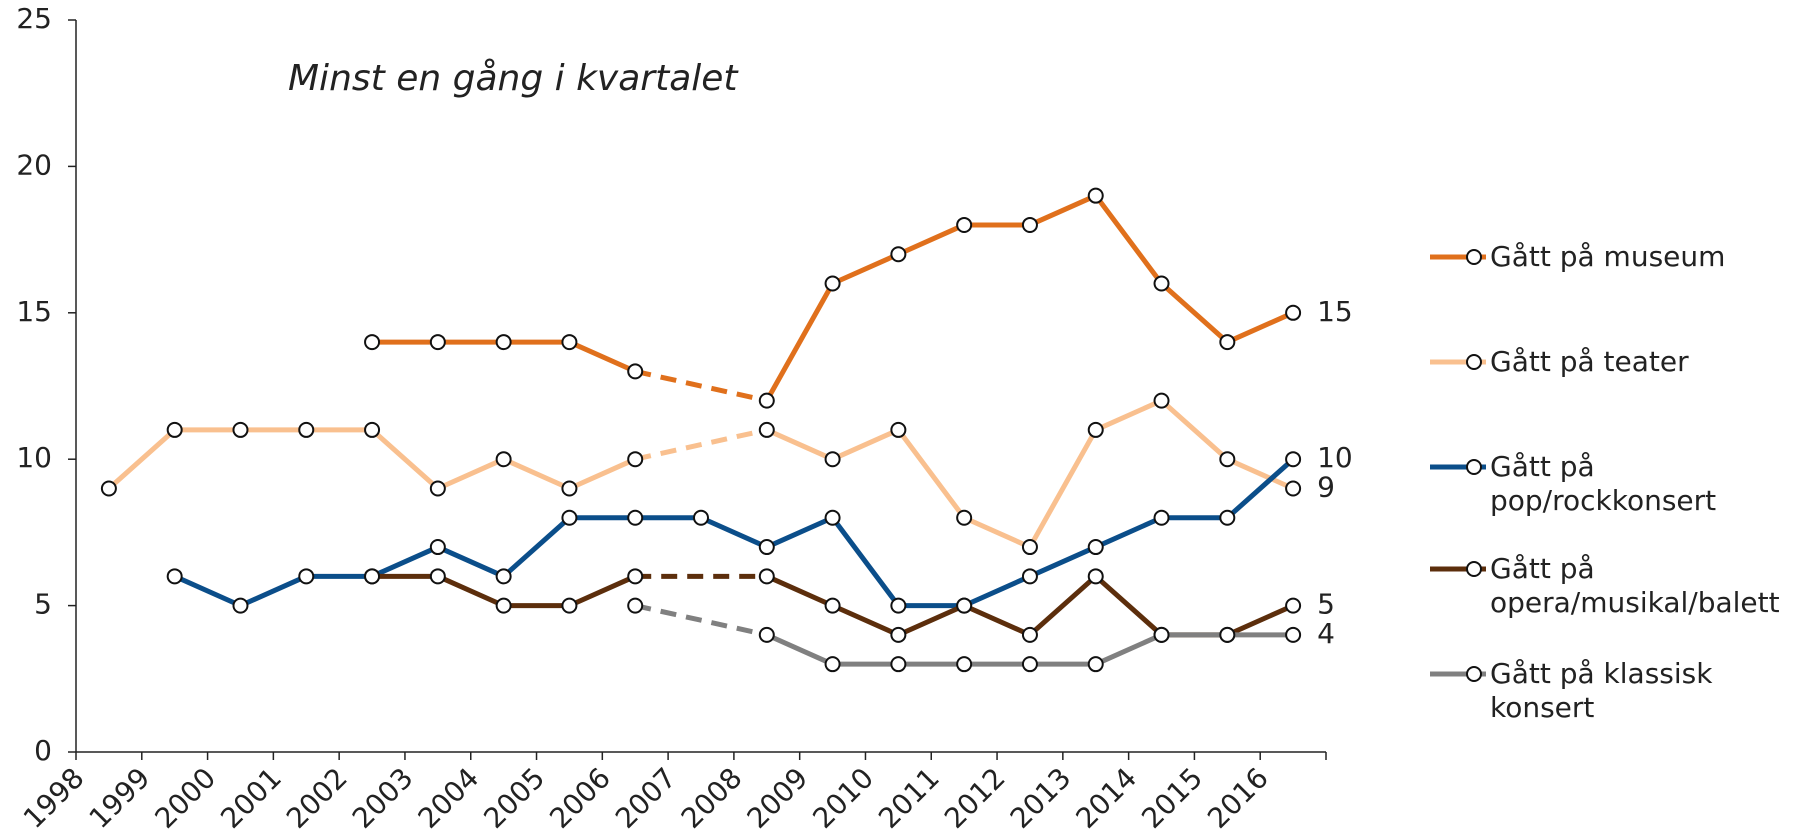  Describe the element at coordinates (449, 798) in the screenshot. I see `x-tick-label: 2004` at that location.